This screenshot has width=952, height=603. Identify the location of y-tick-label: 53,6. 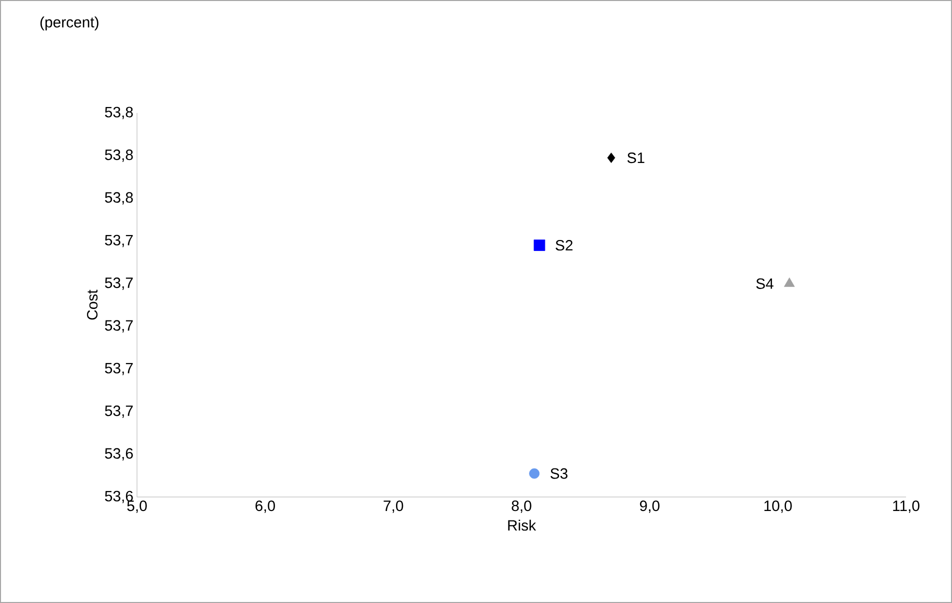
(118, 454).